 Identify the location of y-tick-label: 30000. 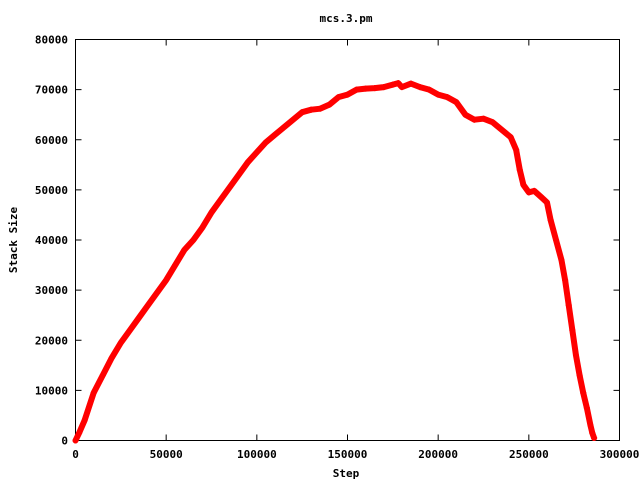
(51, 290).